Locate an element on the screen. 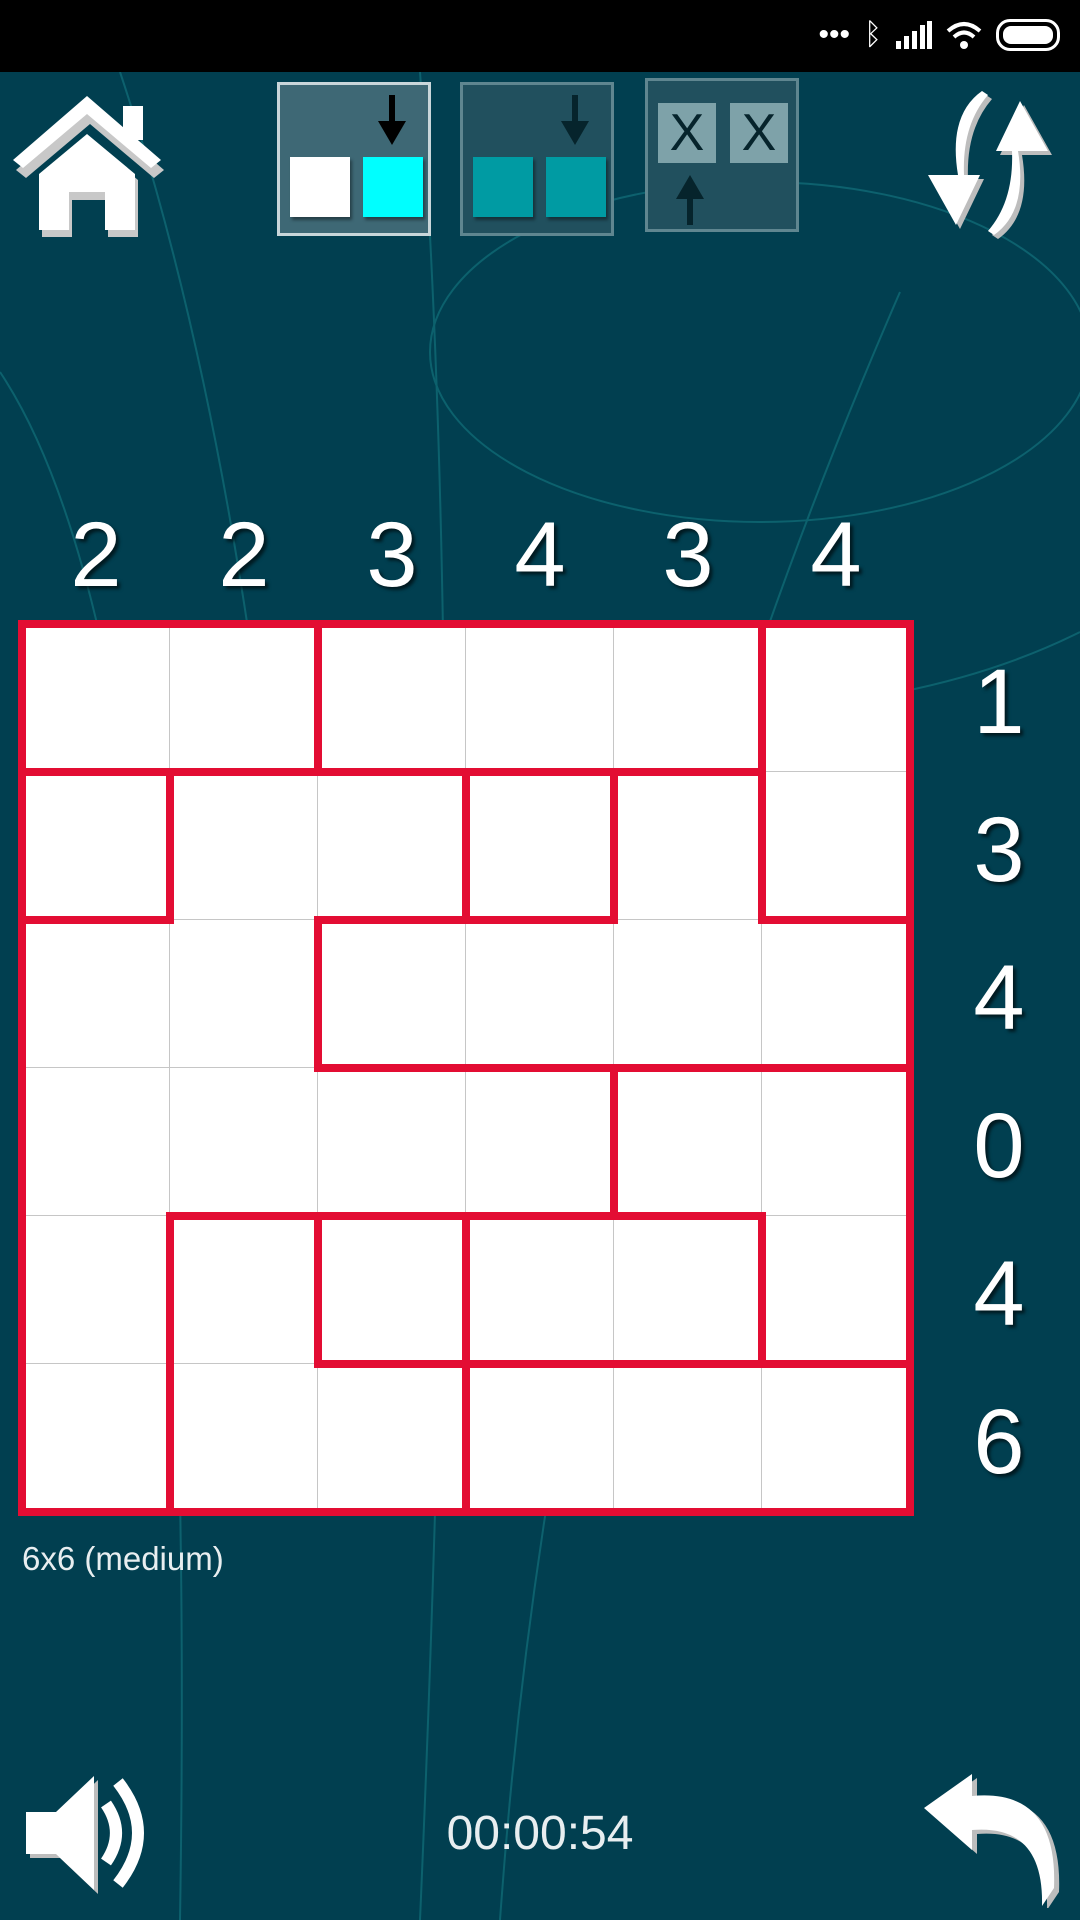 This screenshot has height=1920, width=1080. cyan-swatch is located at coordinates (393, 187).